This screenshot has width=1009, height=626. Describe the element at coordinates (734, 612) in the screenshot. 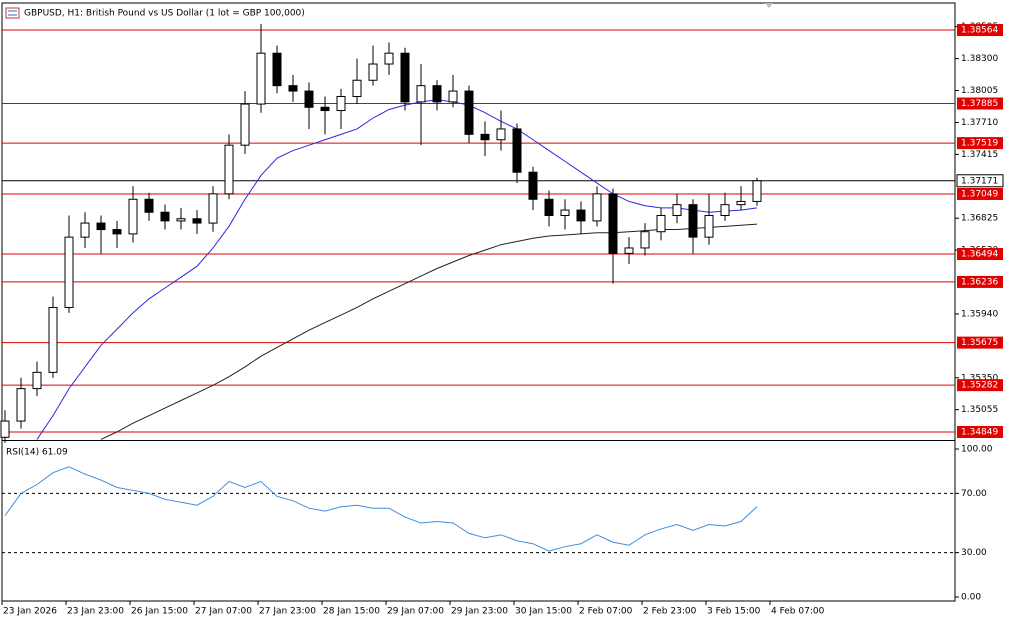

I see `x-tick-label: 3 Feb 15:00` at that location.